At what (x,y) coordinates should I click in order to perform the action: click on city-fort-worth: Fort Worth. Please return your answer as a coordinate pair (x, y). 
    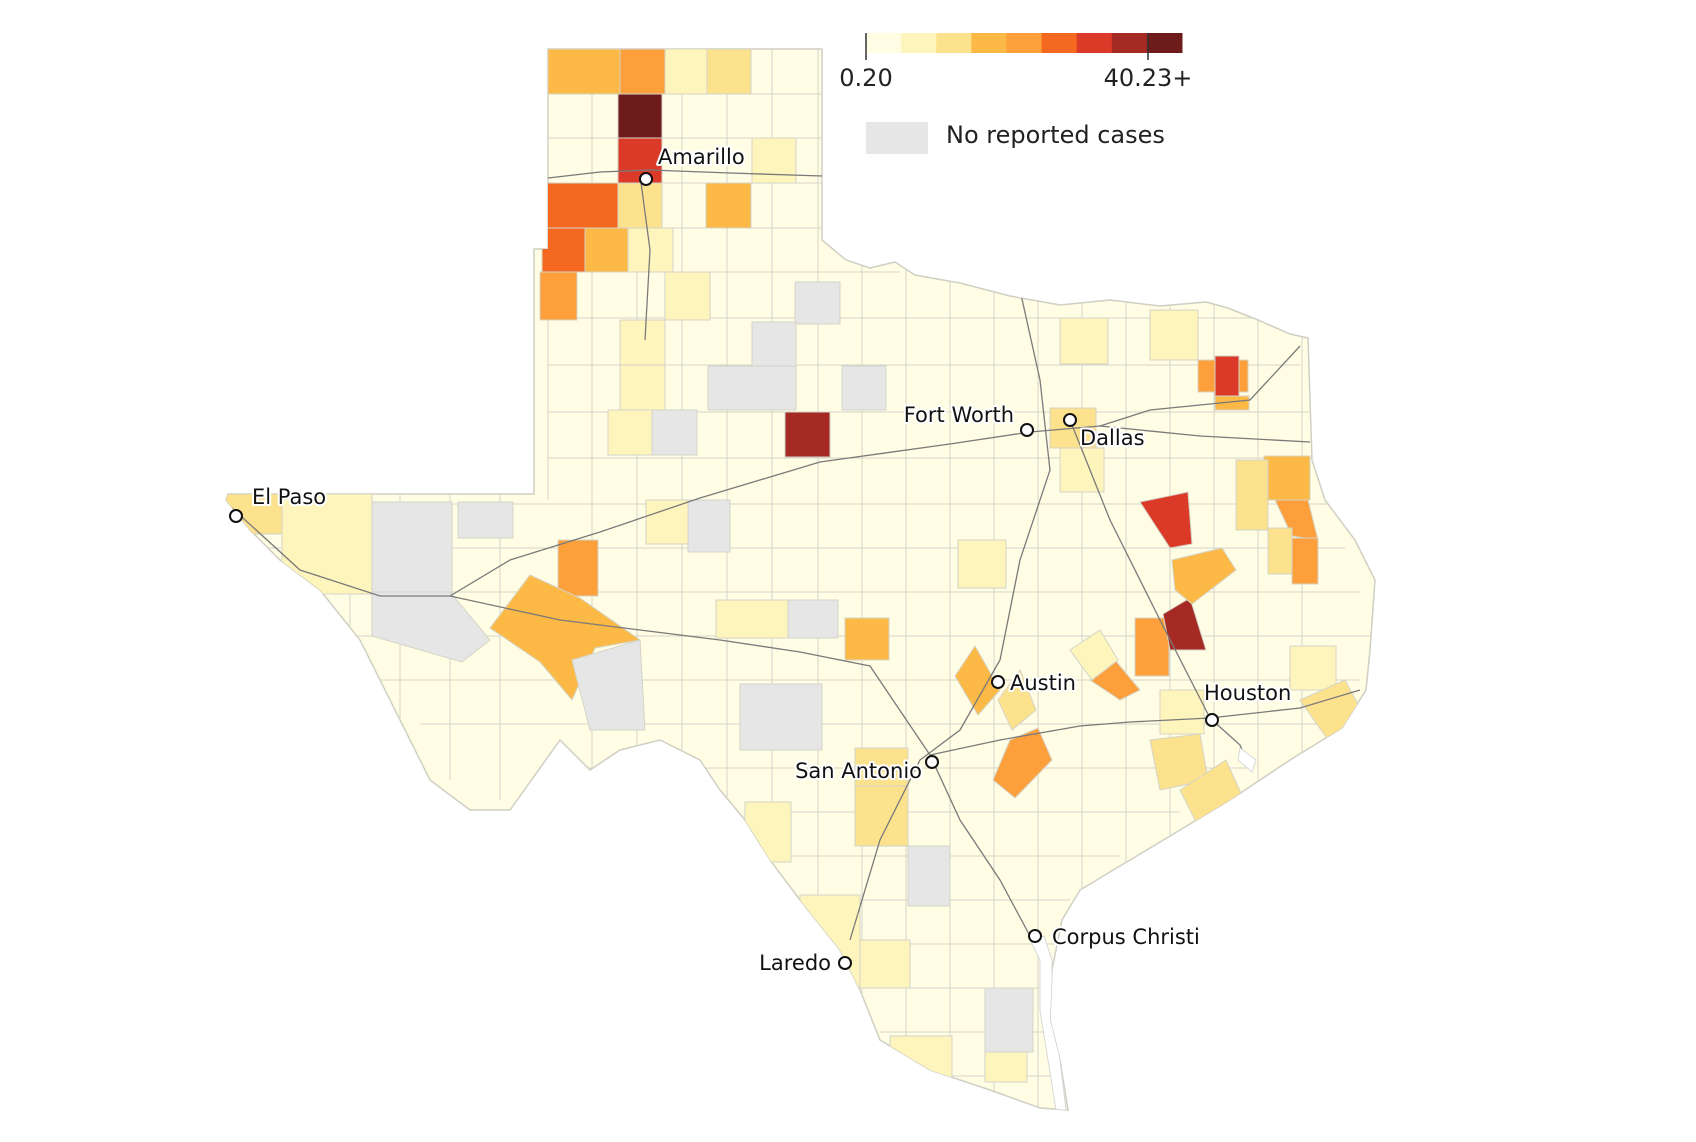
    Looking at the image, I should click on (968, 419).